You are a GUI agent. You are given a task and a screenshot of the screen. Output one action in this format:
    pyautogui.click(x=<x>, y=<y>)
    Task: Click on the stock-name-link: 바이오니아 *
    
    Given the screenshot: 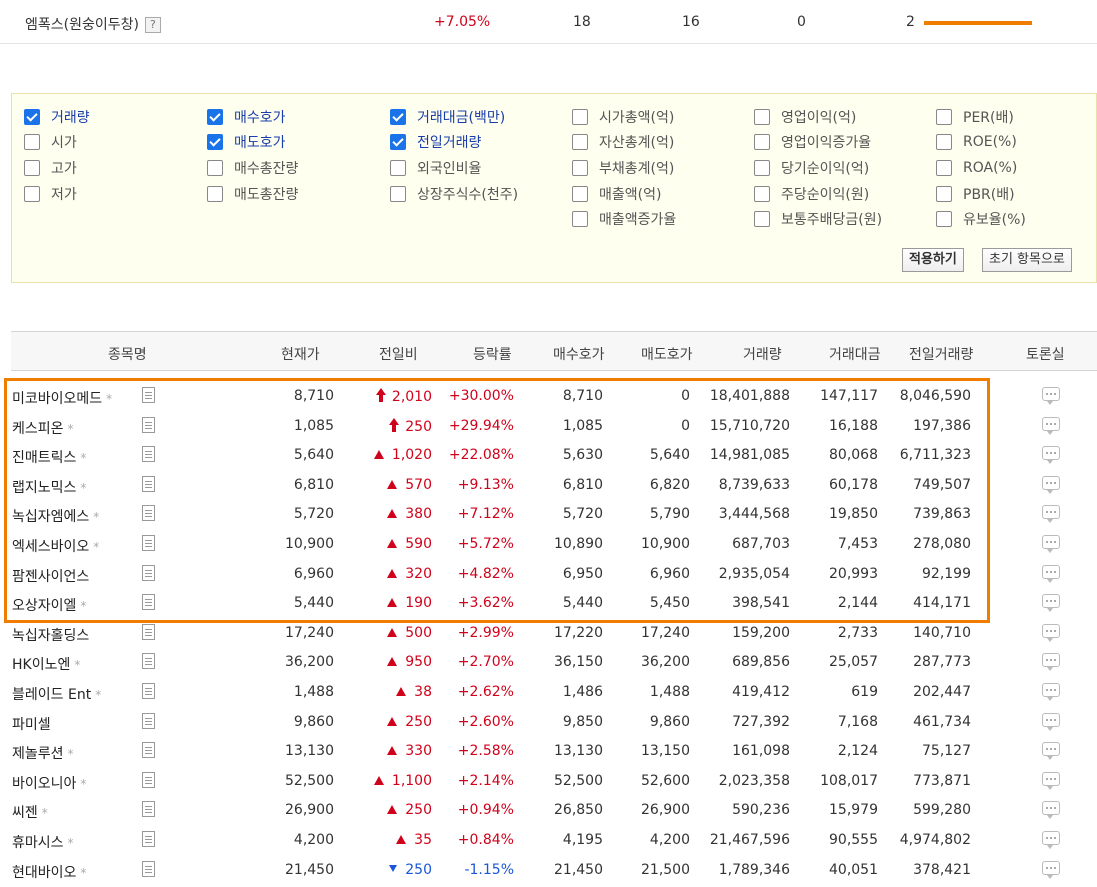 What is the action you would take?
    pyautogui.click(x=49, y=783)
    